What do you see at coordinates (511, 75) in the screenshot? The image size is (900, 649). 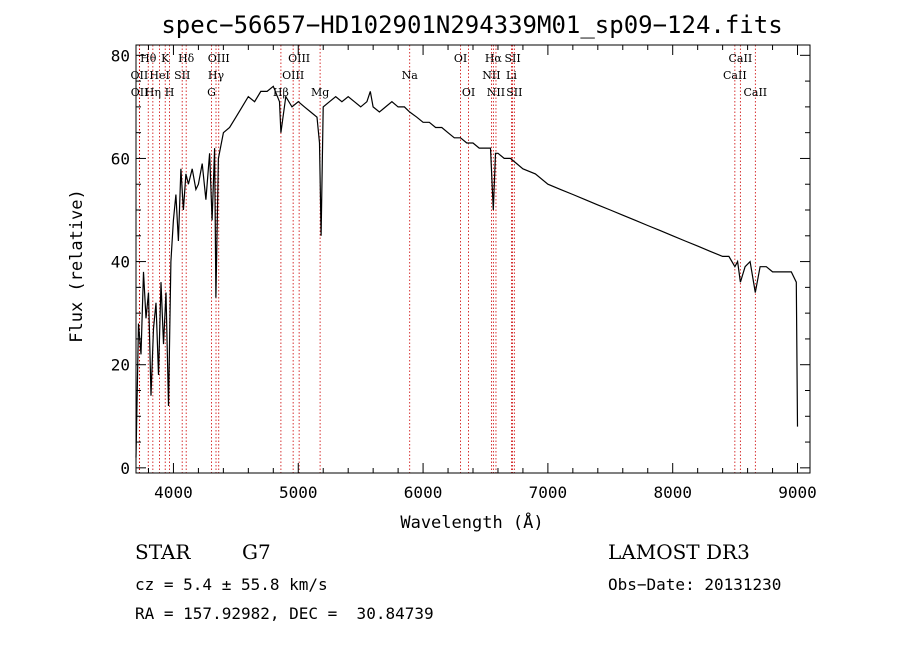 I see `spectral-line-label: Li` at bounding box center [511, 75].